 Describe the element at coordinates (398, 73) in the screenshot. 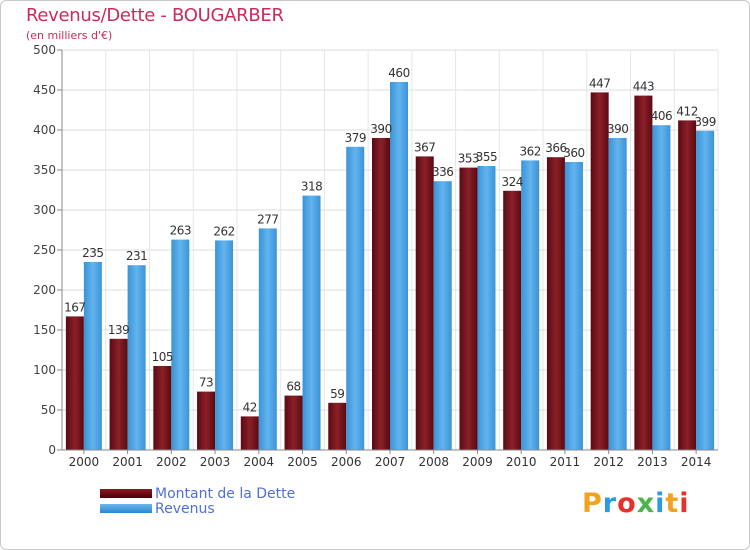

I see `data-label-revenue: 460` at that location.